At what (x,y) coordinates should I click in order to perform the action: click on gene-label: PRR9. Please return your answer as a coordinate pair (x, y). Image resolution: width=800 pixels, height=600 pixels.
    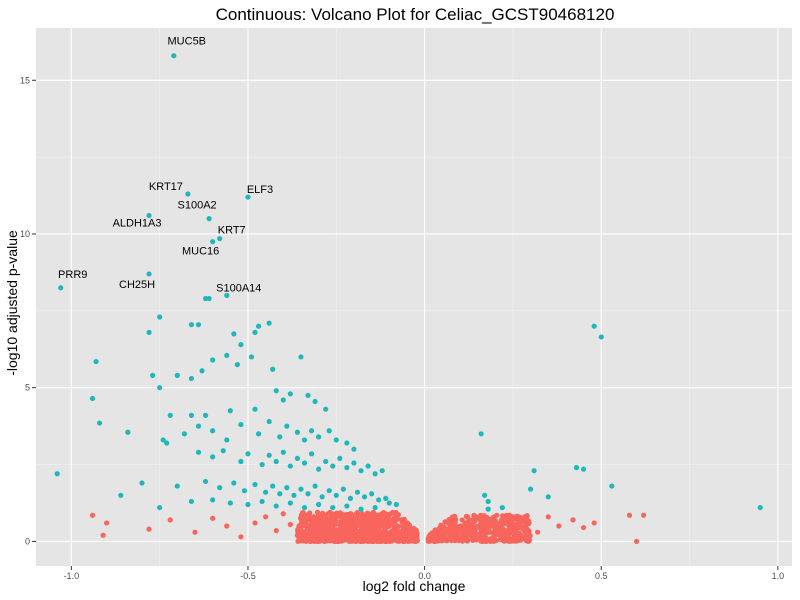
    Looking at the image, I should click on (72, 275).